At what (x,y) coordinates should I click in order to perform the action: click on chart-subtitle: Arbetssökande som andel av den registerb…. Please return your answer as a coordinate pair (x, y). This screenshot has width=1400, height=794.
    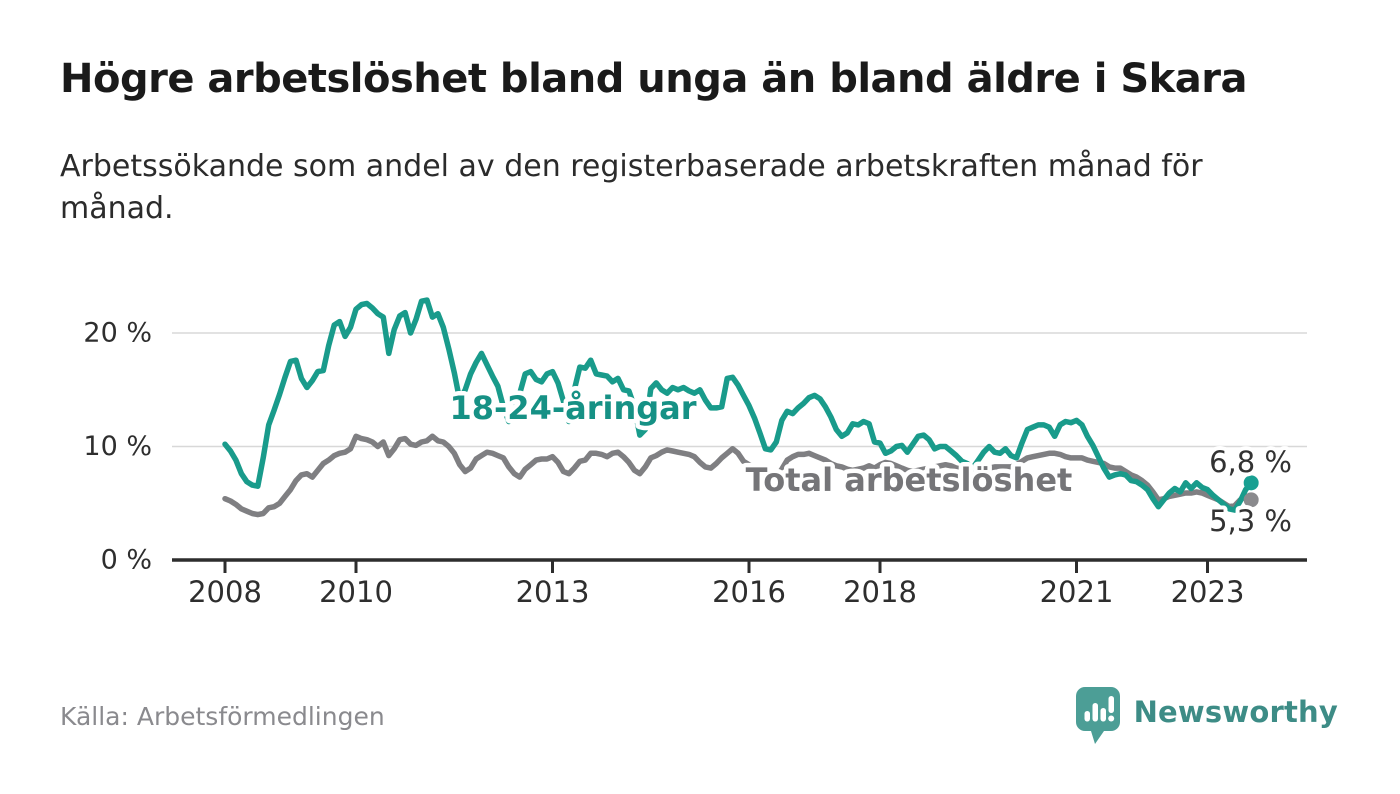
    Looking at the image, I should click on (690, 188).